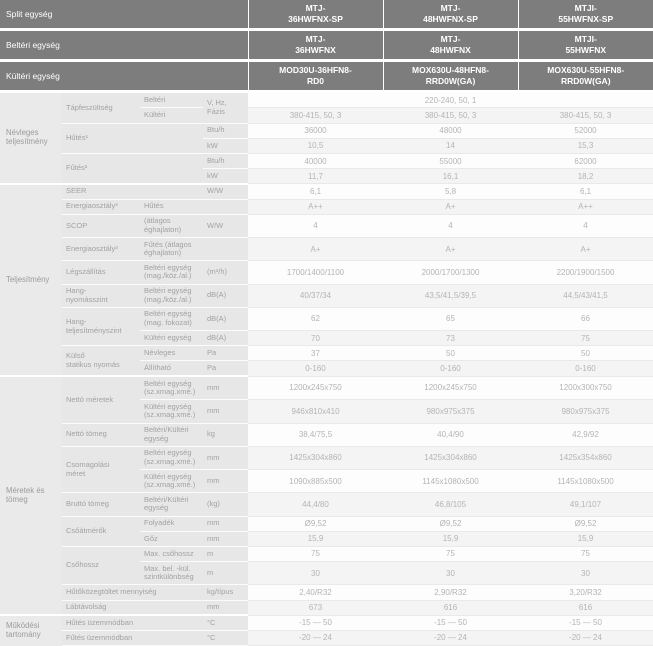 This screenshot has height=646, width=653. What do you see at coordinates (31, 630) in the screenshot?
I see `group-cell: Működési tartomány` at bounding box center [31, 630].